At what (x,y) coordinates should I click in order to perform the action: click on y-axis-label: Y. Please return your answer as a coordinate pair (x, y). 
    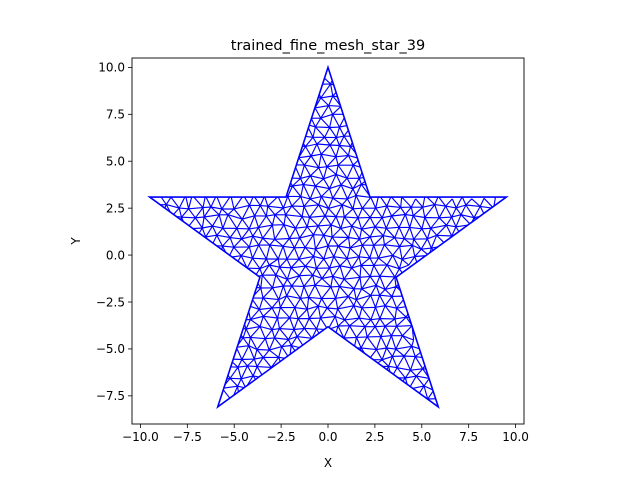
    Looking at the image, I should click on (76, 241).